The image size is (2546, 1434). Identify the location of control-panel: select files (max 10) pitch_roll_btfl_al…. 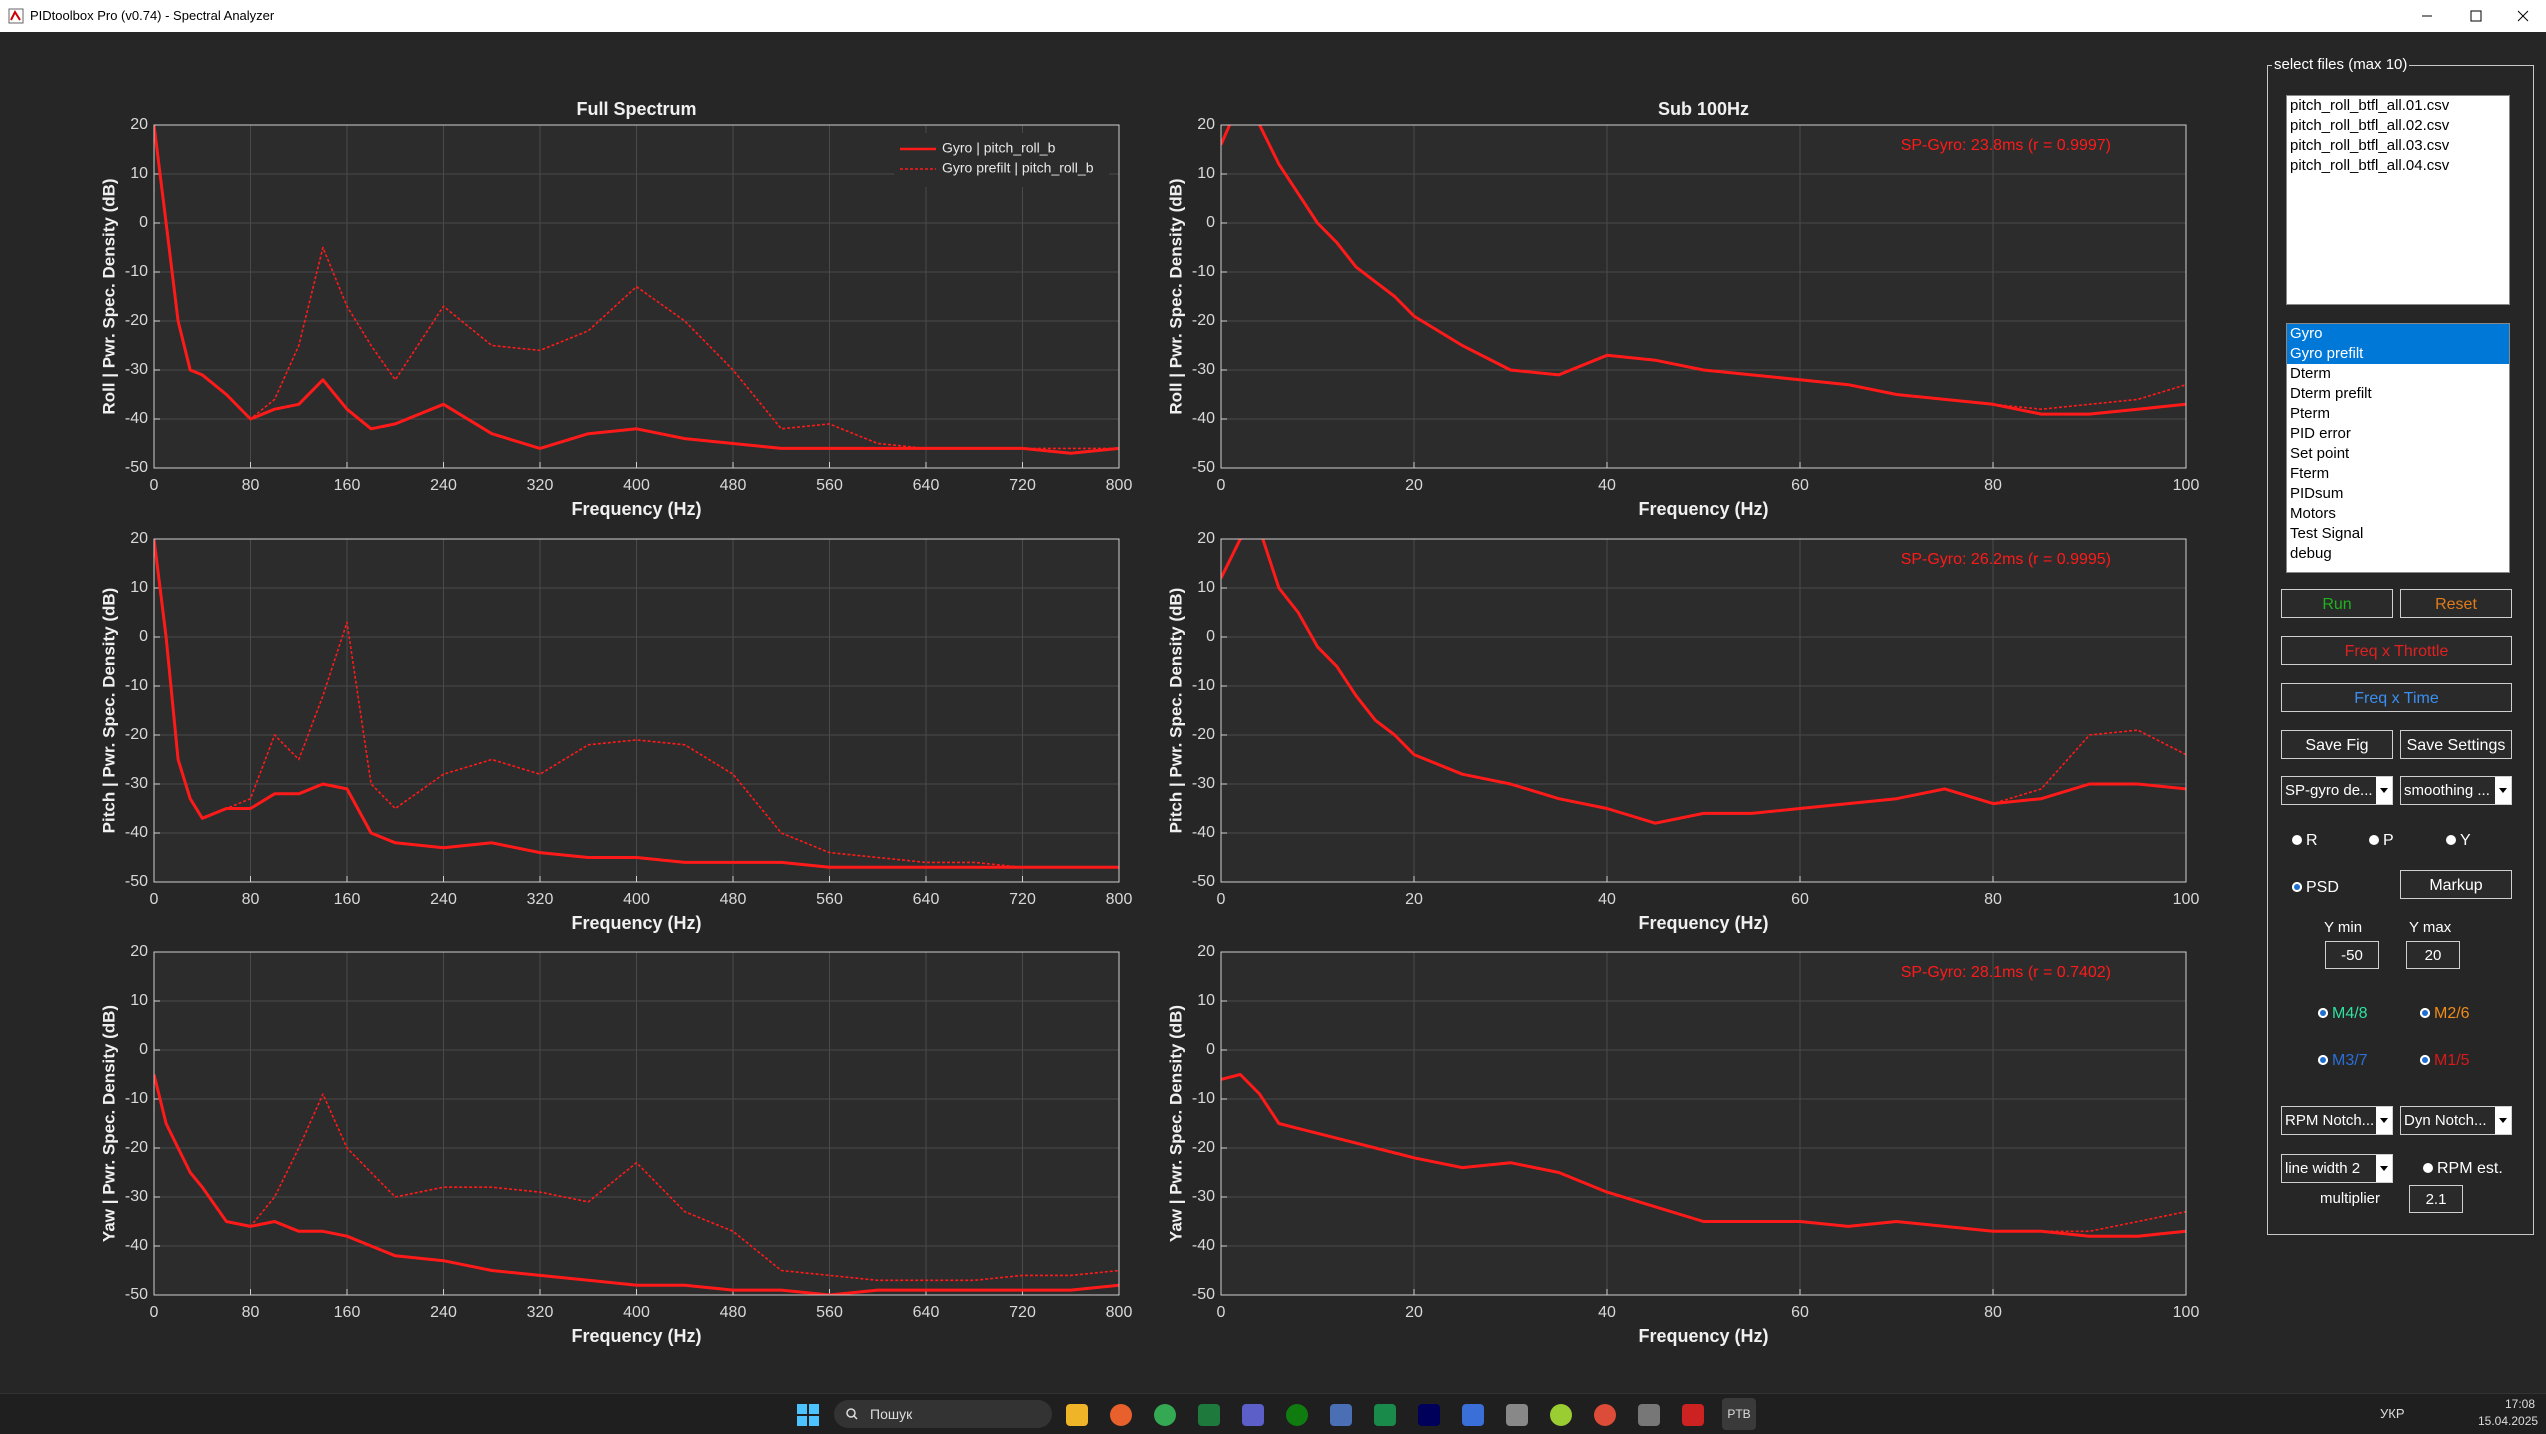
(2400, 645).